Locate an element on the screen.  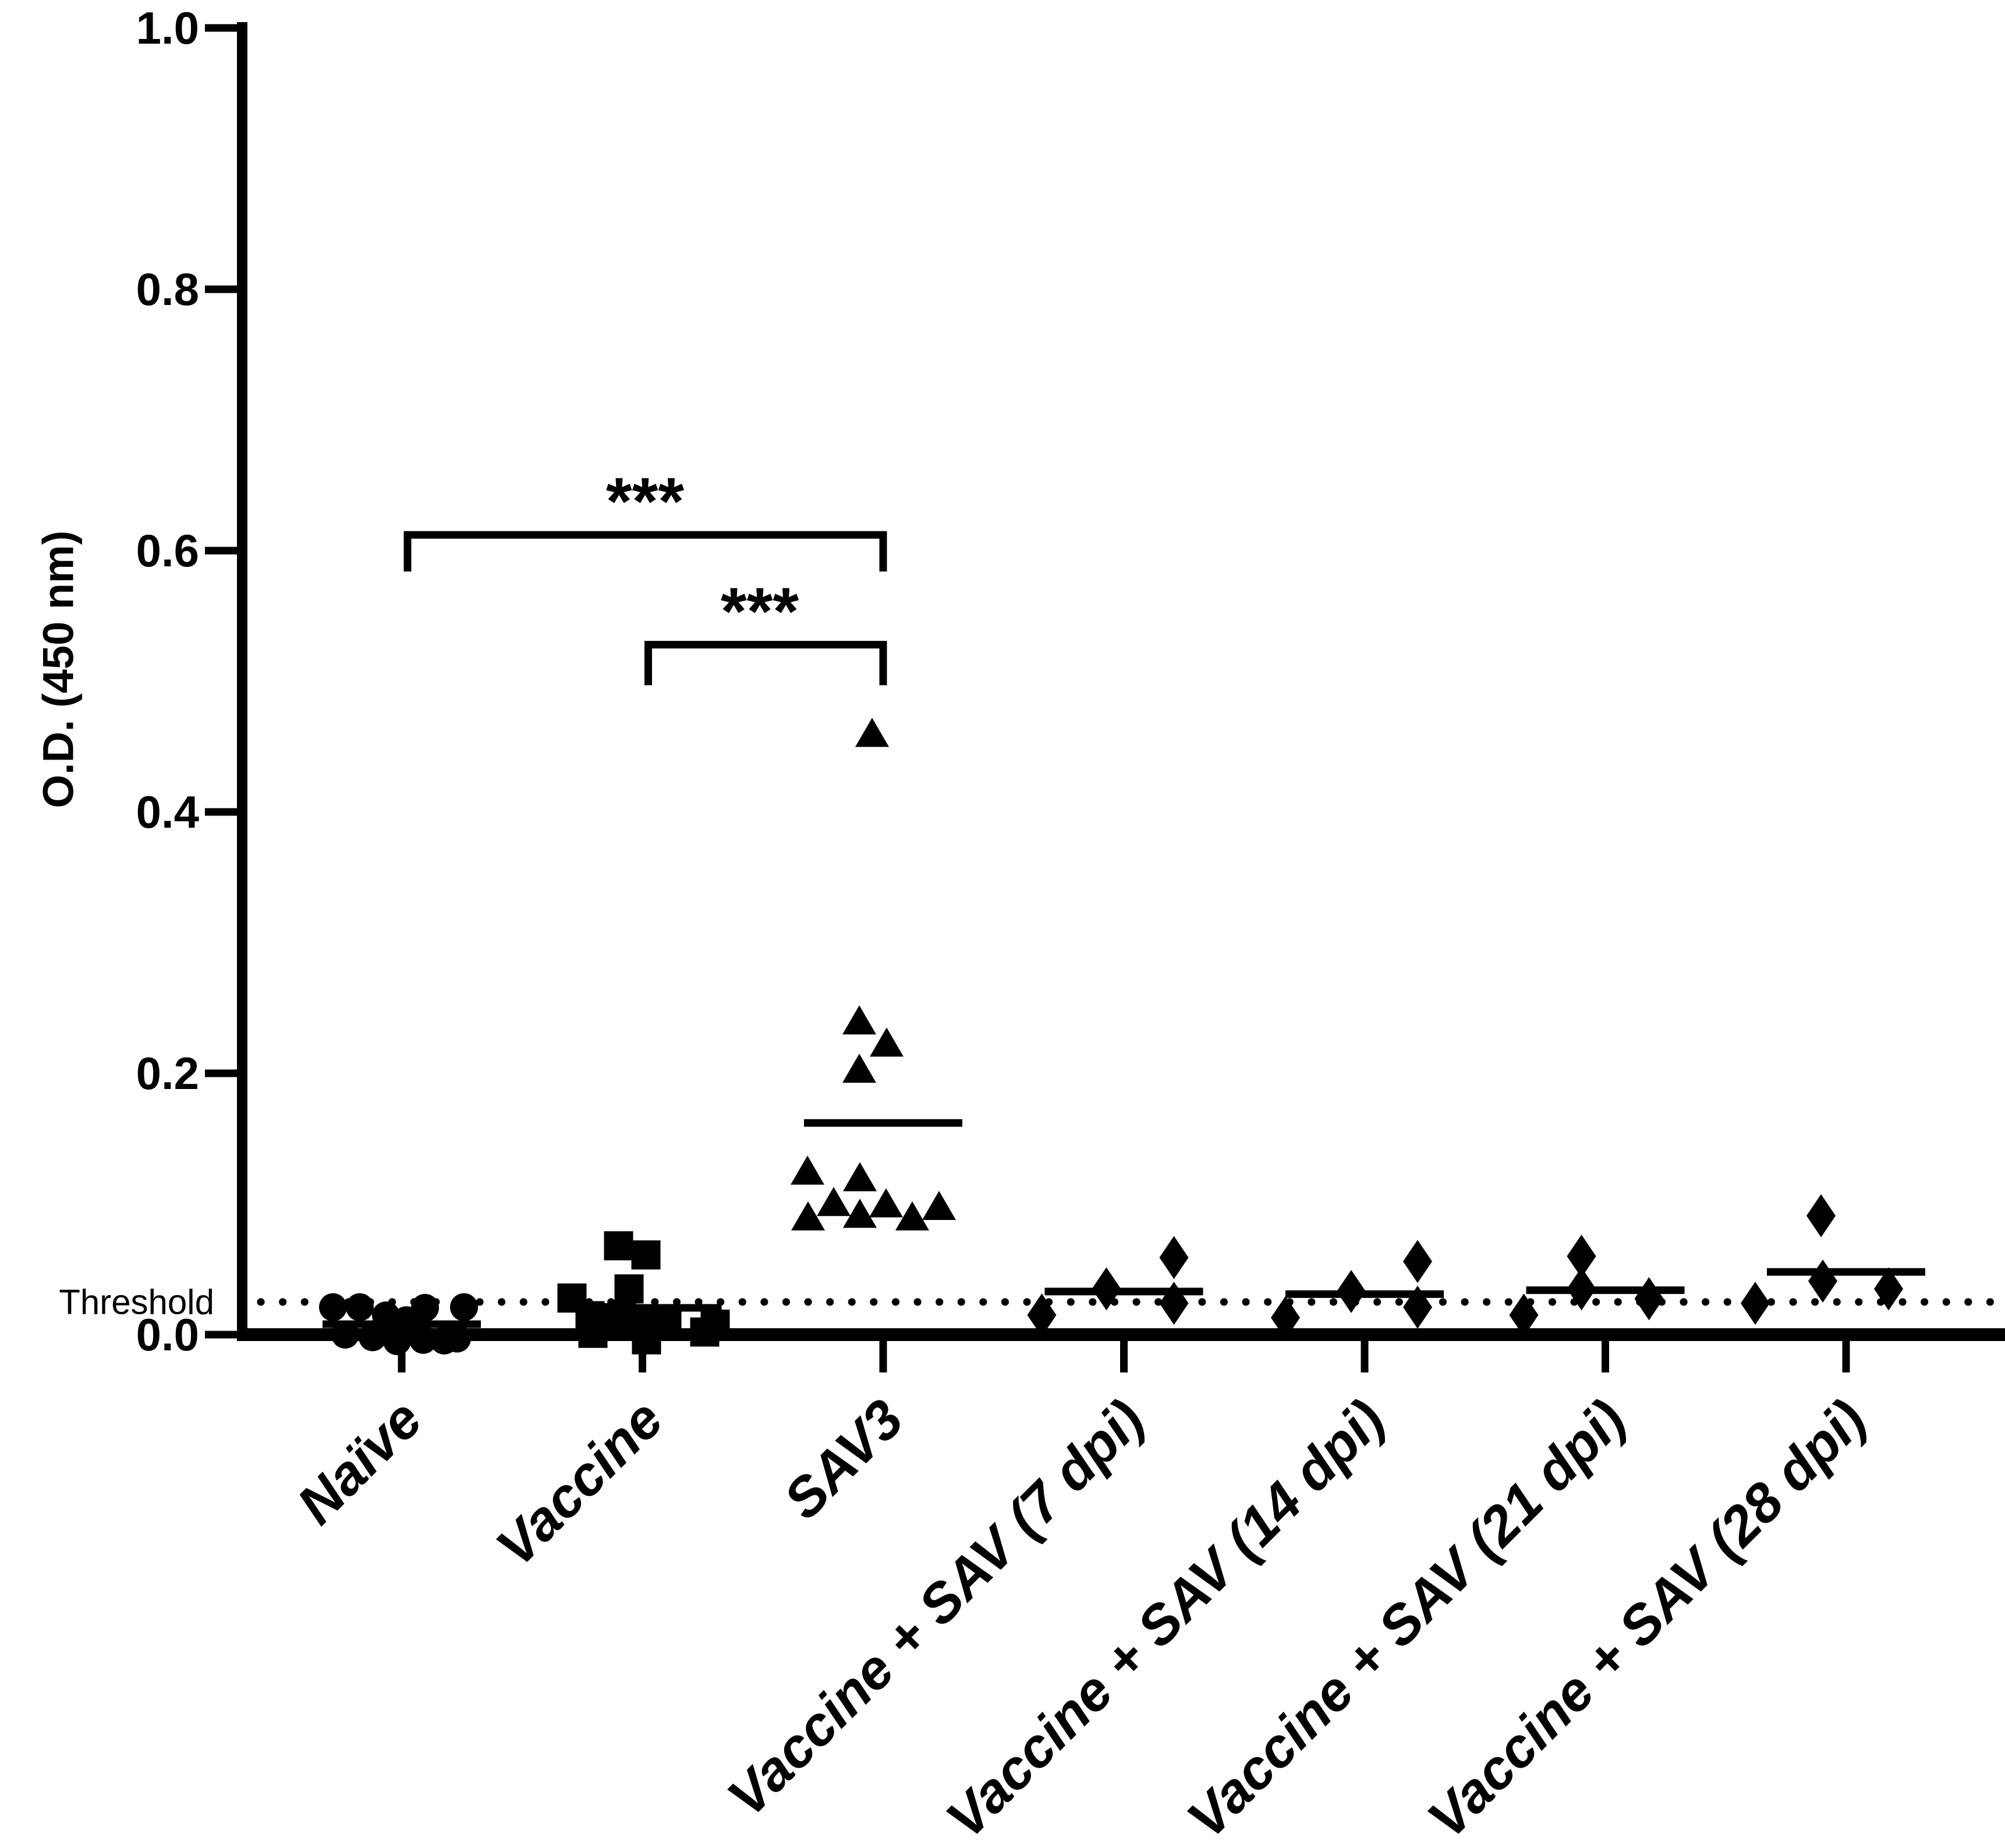
x-label-vaccine: Vaccine is located at coordinates (579, 1483).